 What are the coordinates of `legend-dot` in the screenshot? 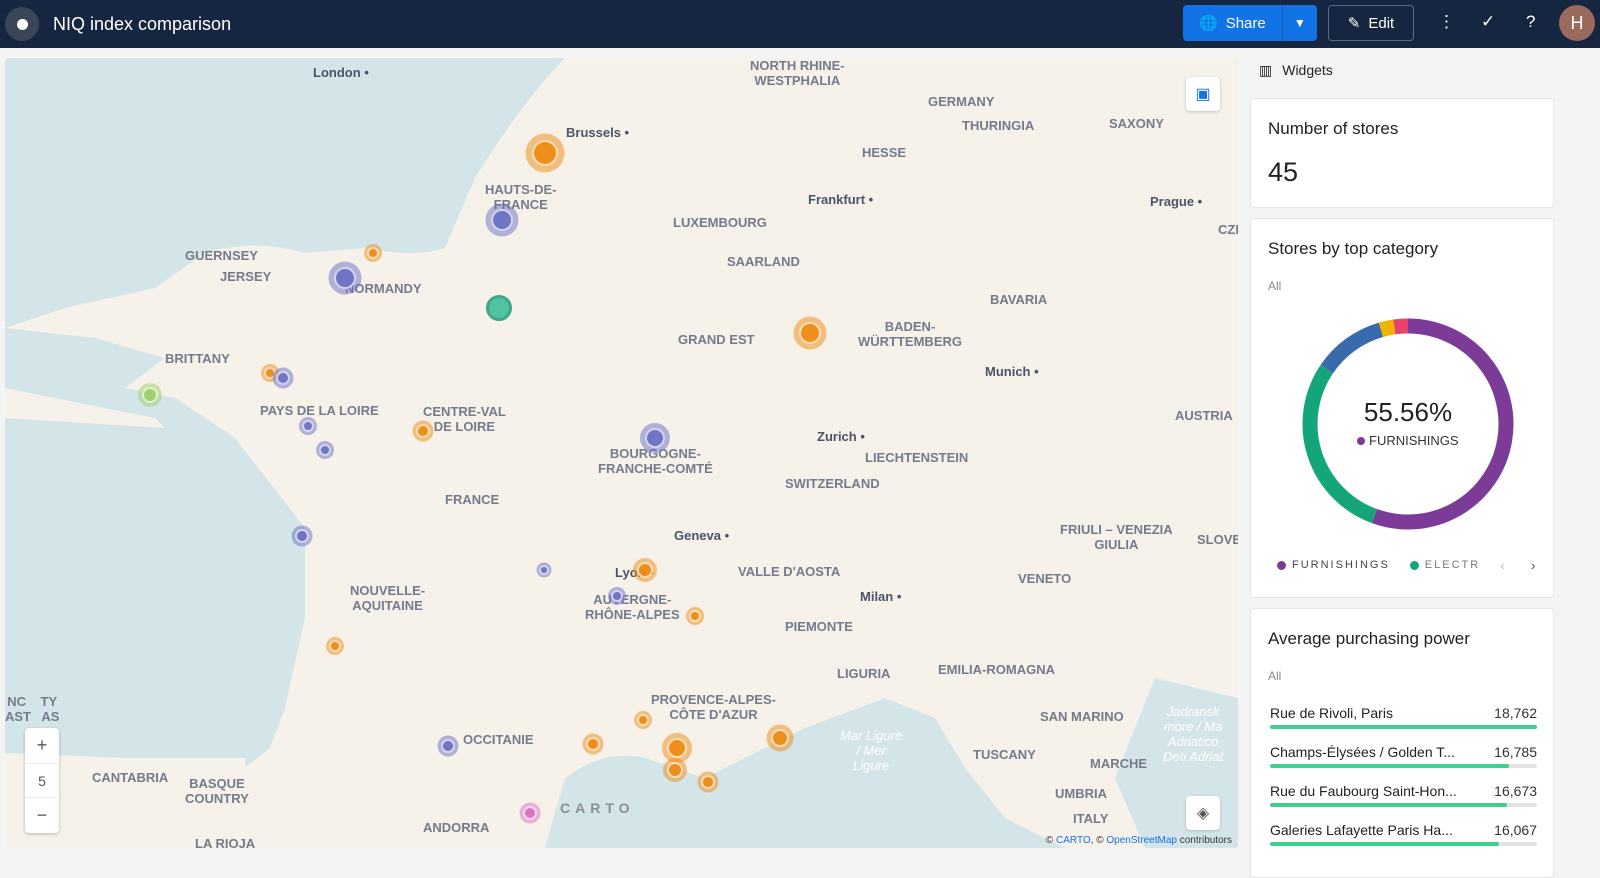 It's located at (1414, 565).